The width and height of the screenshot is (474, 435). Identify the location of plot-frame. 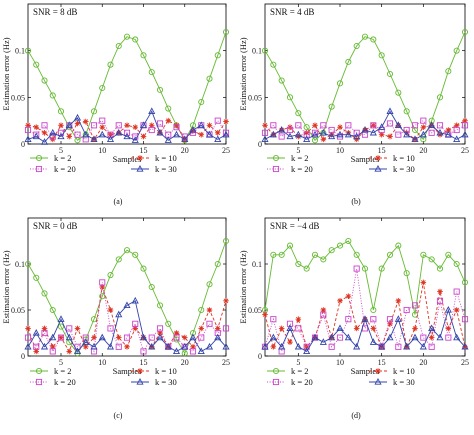
(127, 287).